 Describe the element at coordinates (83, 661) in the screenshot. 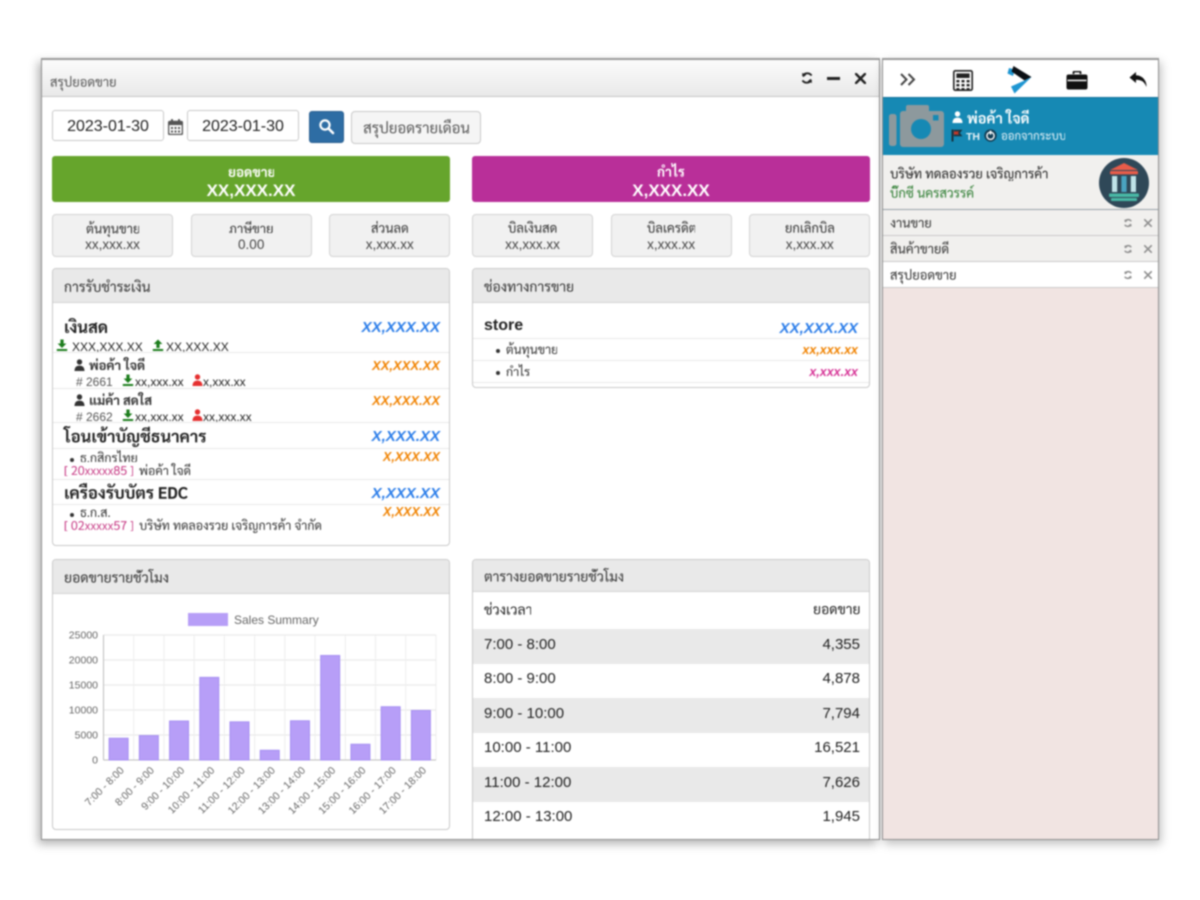

I see `svg-text: 20000` at that location.